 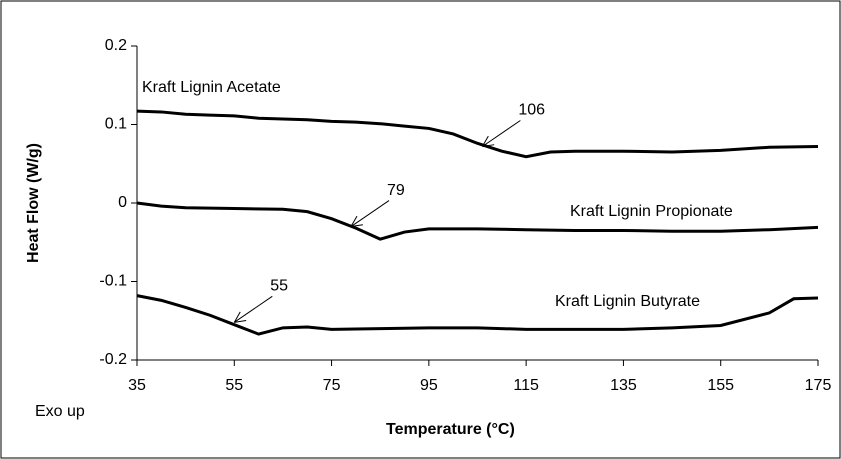 What do you see at coordinates (116, 124) in the screenshot?
I see `y-tick-label: 0.1` at bounding box center [116, 124].